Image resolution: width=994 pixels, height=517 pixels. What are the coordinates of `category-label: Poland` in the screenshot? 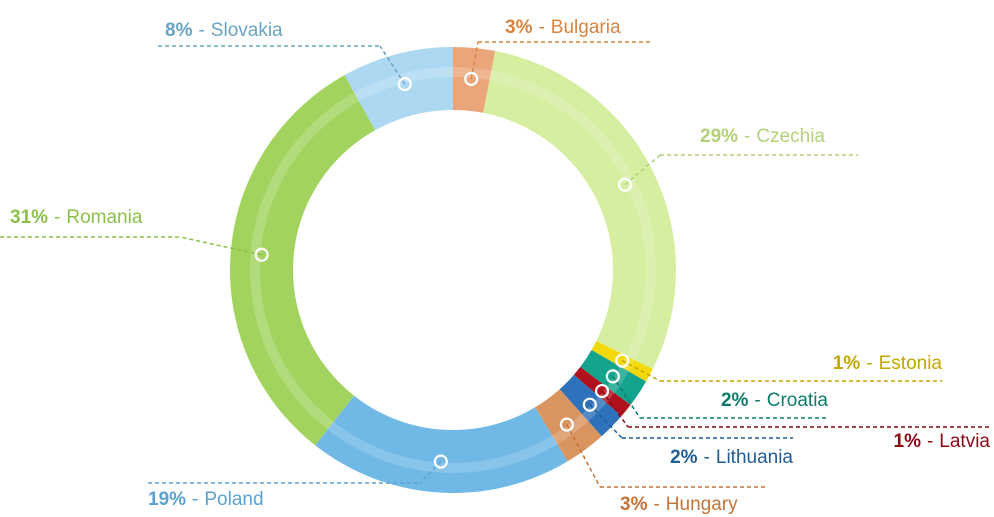 It's located at (233, 499).